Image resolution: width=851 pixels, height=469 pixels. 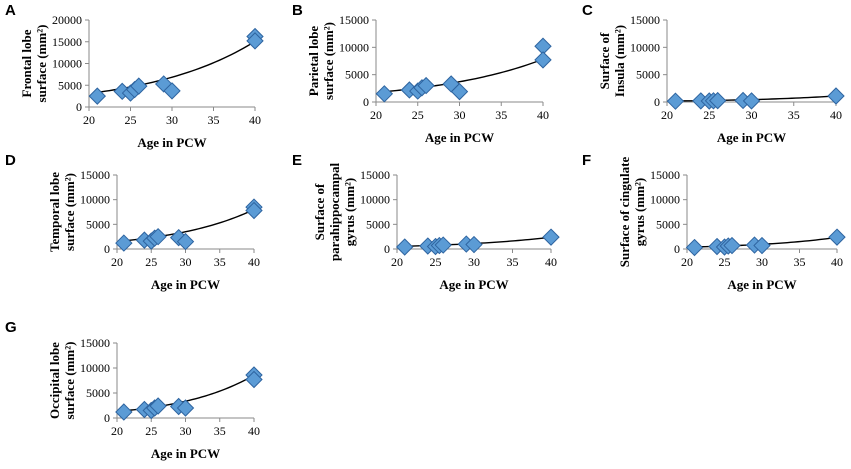 What do you see at coordinates (334, 211) in the screenshot?
I see `y-axis-title: parahippocampal` at bounding box center [334, 211].